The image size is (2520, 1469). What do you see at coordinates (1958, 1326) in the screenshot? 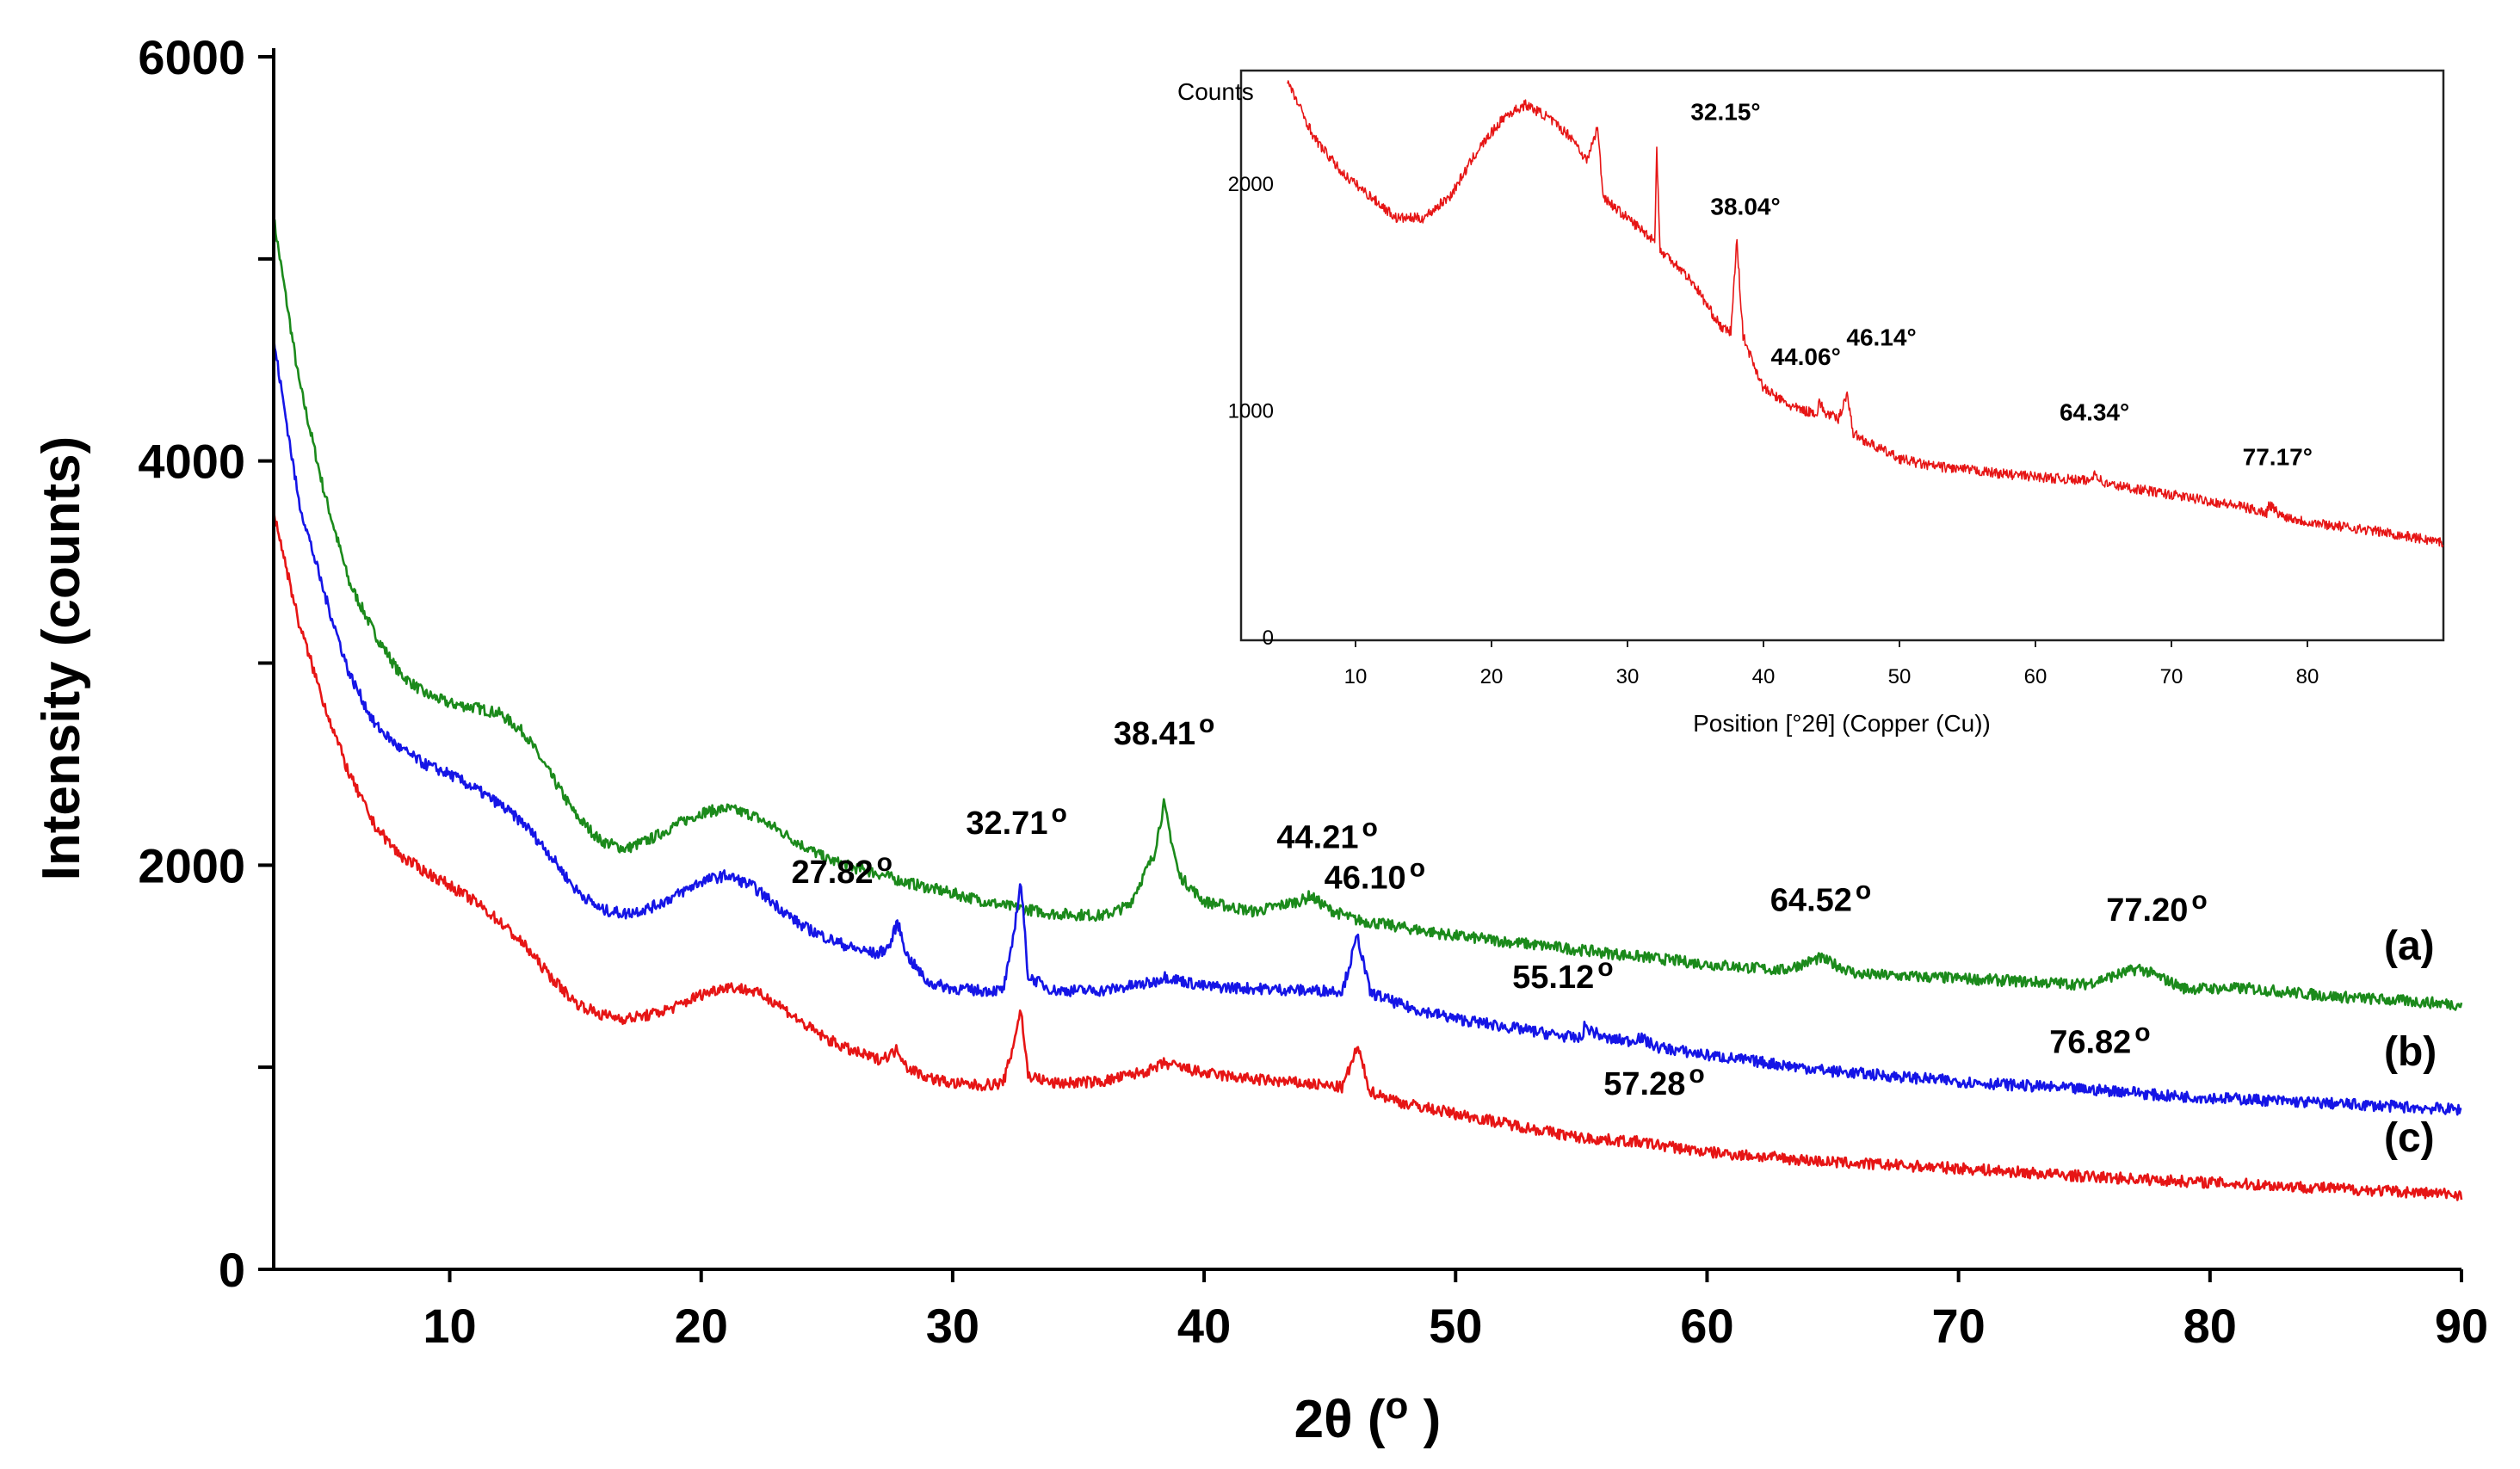
I see `main-x-tick-label: 70` at bounding box center [1958, 1326].